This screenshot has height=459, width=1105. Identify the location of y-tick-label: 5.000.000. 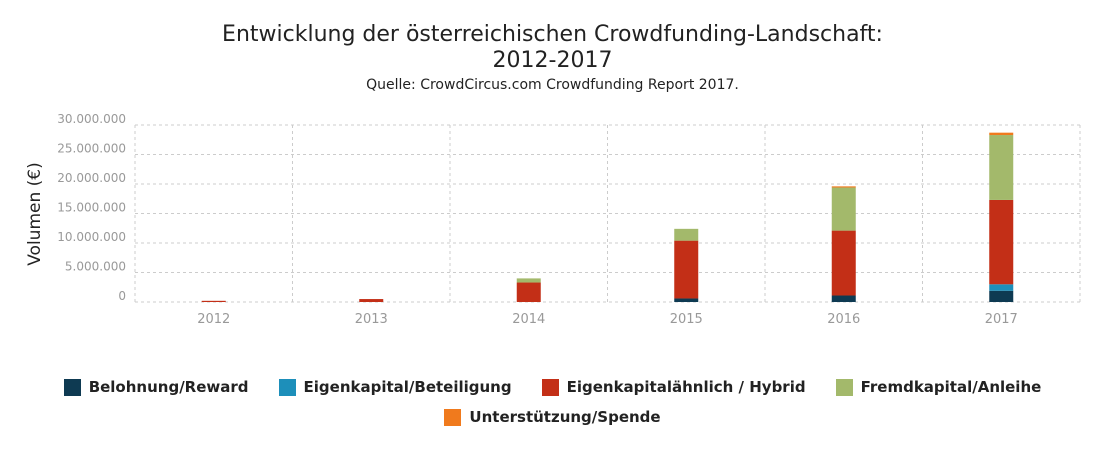
(95, 267).